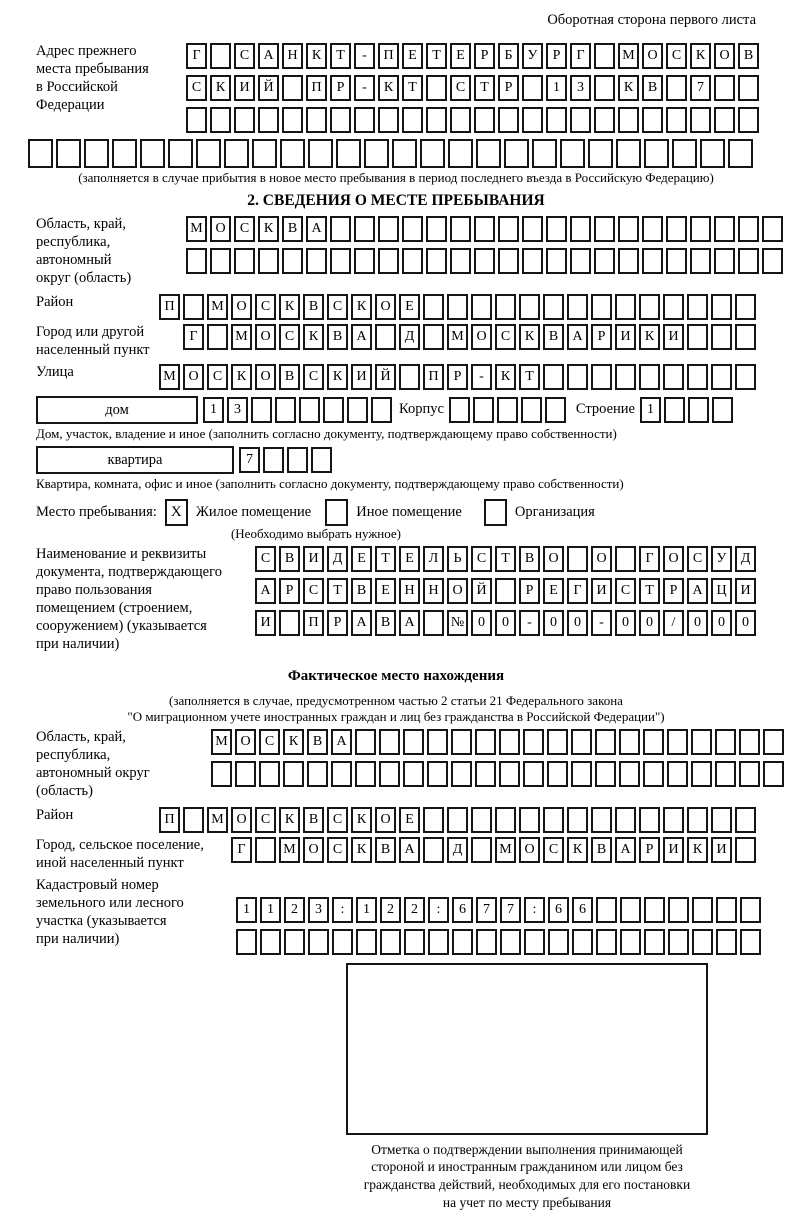 The height and width of the screenshot is (1211, 800). What do you see at coordinates (396, 460) in the screenshot?
I see `s2-kvartira-block: квартира 7` at bounding box center [396, 460].